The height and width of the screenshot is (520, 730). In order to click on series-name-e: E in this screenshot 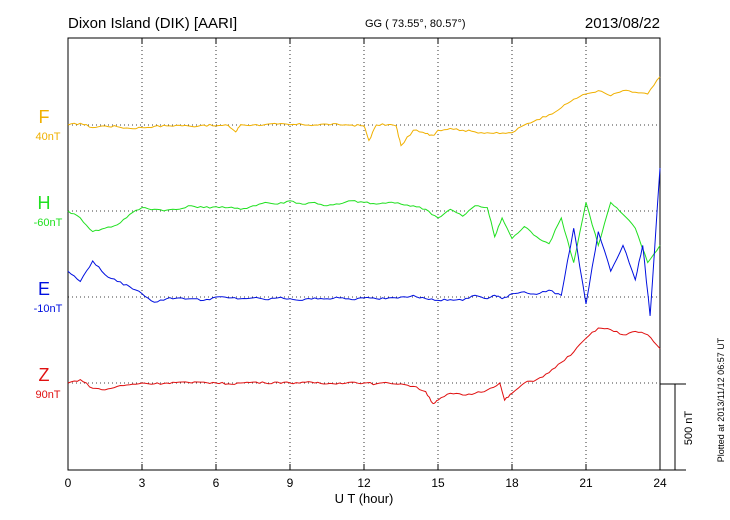, I will do `click(44, 289)`.